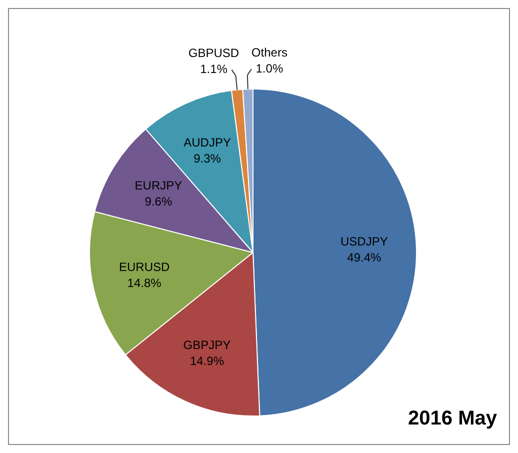 This screenshot has height=453, width=518. I want to click on slice-label: AUDJPY, so click(207, 142).